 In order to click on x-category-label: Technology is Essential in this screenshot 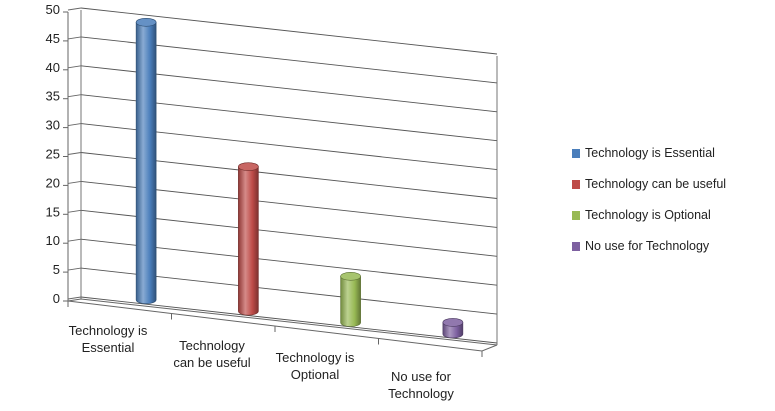, I will do `click(108, 339)`.